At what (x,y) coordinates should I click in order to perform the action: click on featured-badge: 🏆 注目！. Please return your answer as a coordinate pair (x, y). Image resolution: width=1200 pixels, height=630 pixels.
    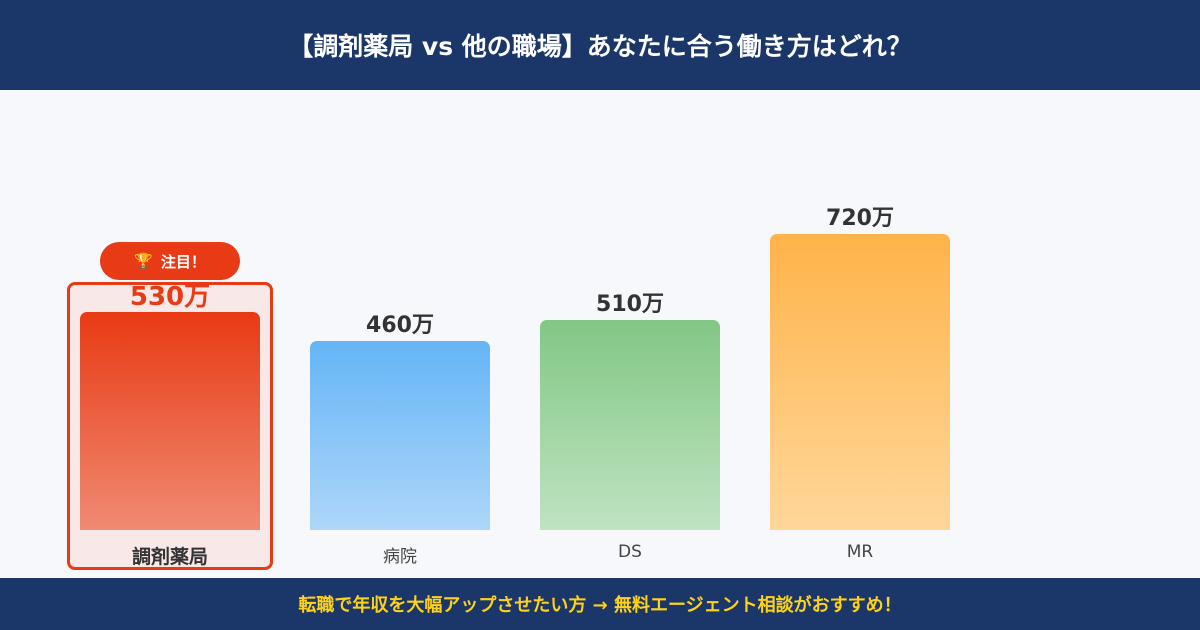
    Looking at the image, I should click on (170, 261).